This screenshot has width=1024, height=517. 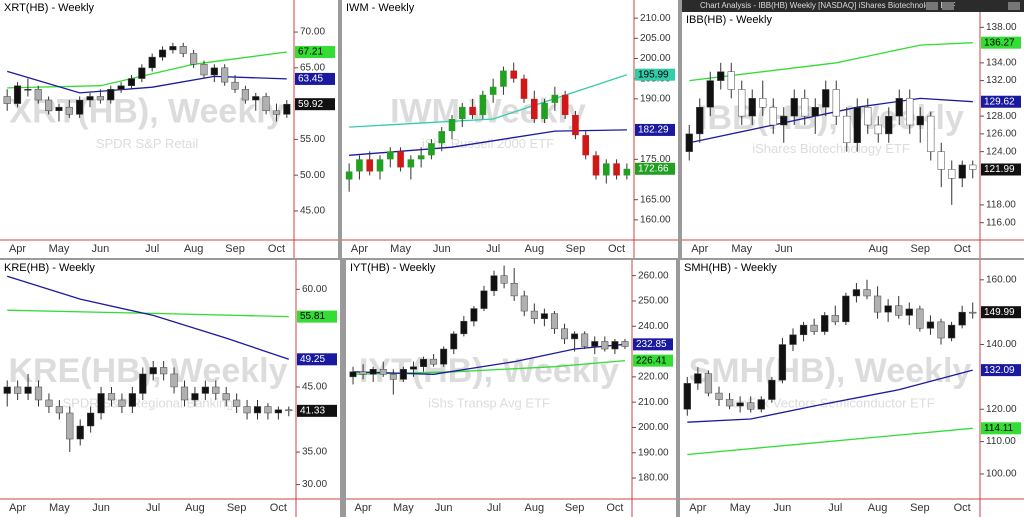 What do you see at coordinates (1001, 205) in the screenshot?
I see `y-tick-label: 118.00` at bounding box center [1001, 205].